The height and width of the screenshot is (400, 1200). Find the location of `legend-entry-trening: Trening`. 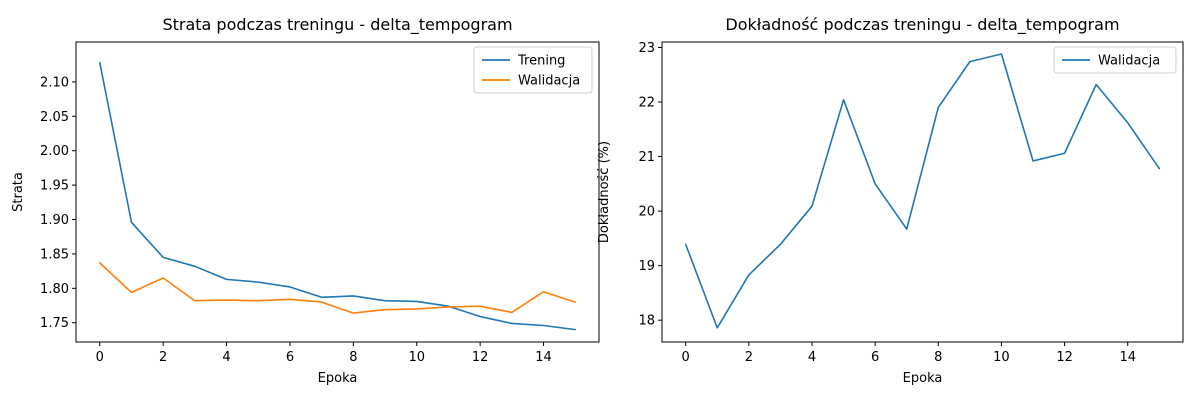

legend-entry-trening: Trening is located at coordinates (541, 61).